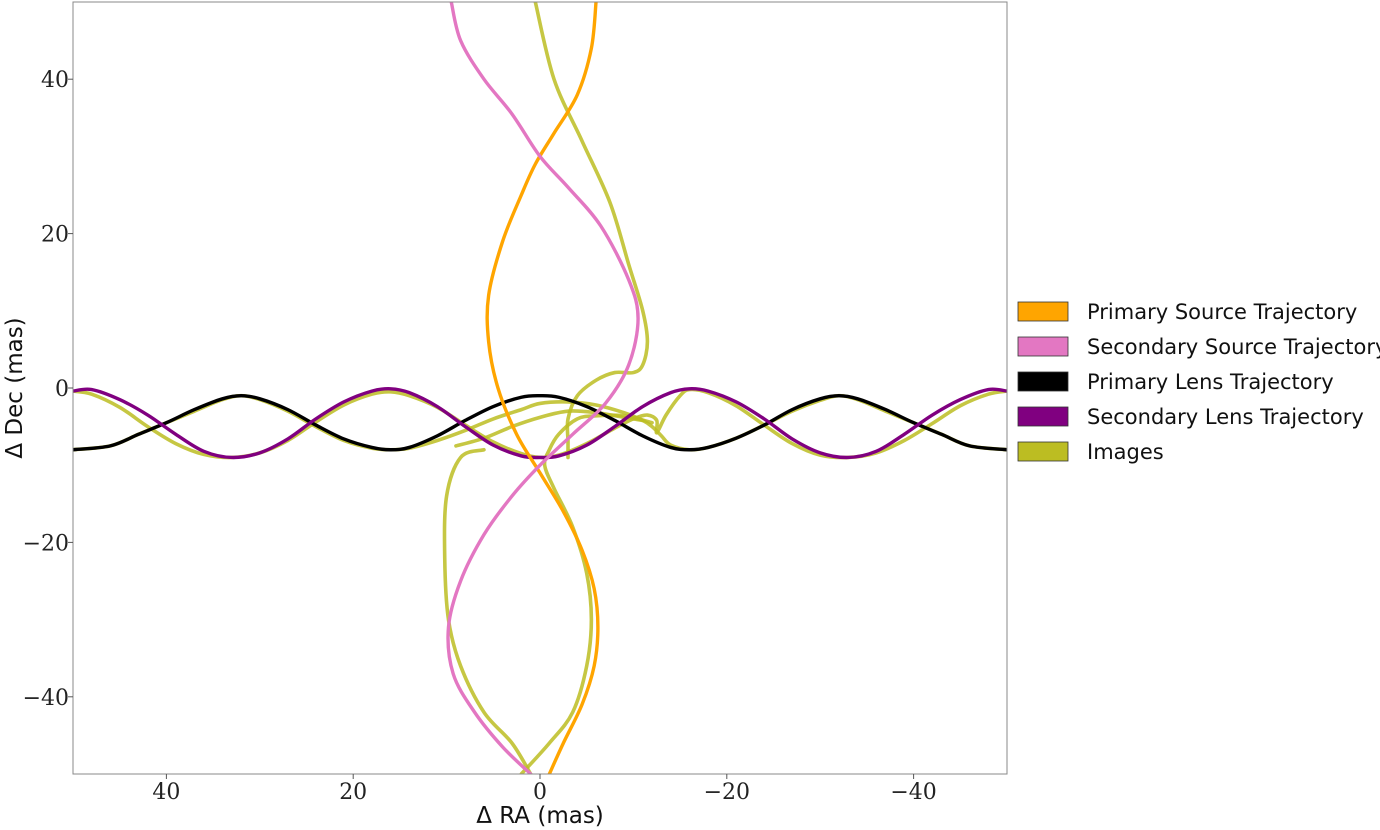 The image size is (1380, 830). I want to click on legend-entry: Primary Lens Trajectory, so click(1175, 382).